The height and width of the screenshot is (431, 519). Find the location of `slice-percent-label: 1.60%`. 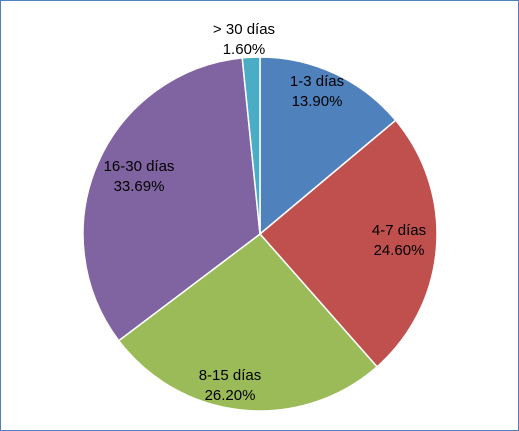

slice-percent-label: 1.60% is located at coordinates (244, 49).